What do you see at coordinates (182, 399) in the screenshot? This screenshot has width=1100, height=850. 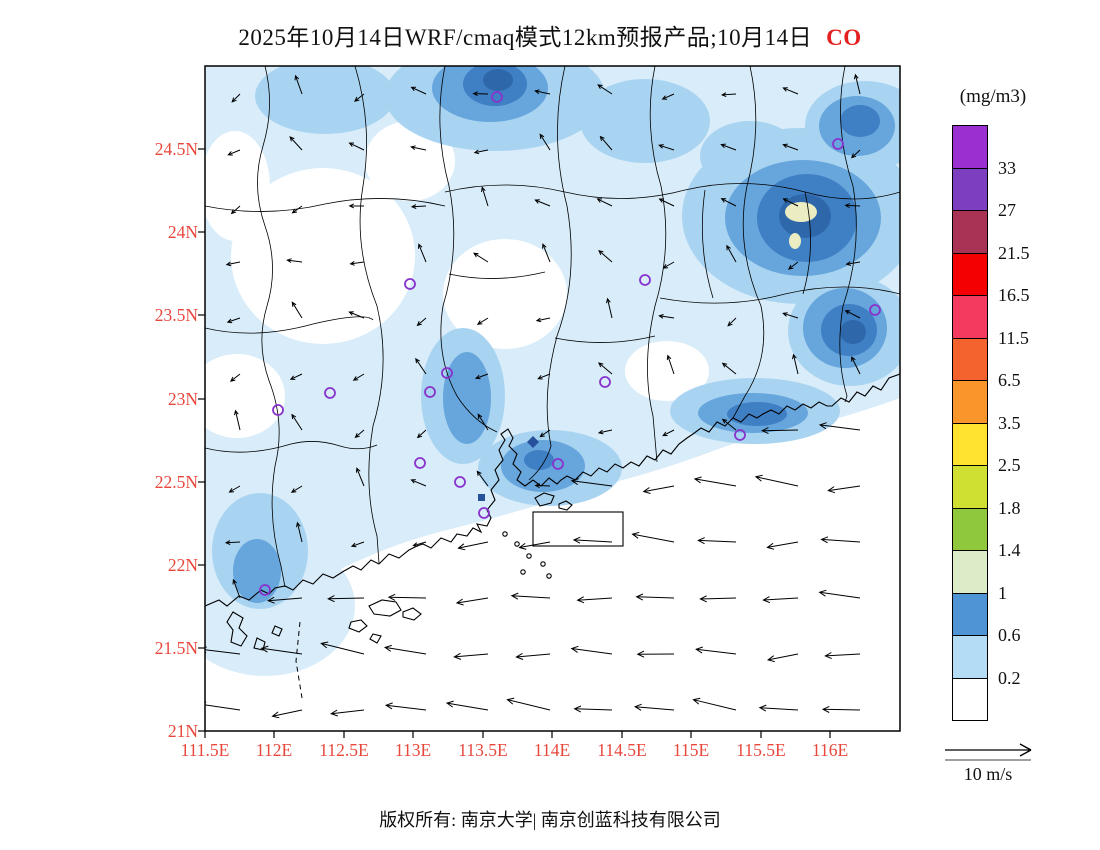 I see `y-tick-label: 23N` at bounding box center [182, 399].